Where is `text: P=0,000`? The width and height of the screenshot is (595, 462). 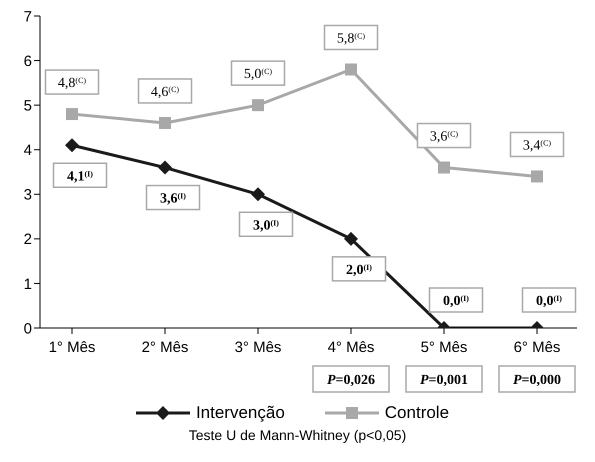
text: P=0,000 is located at coordinates (537, 380).